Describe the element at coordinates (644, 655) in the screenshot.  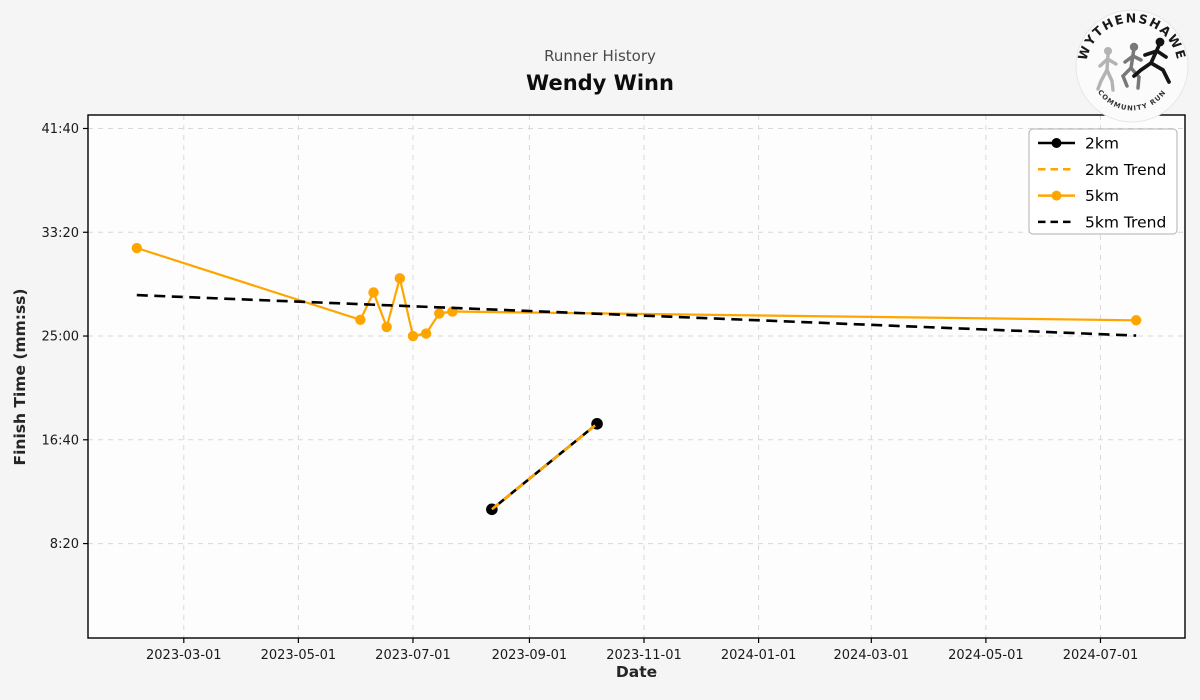
I see `x-tick-label: 2023-11-01` at that location.